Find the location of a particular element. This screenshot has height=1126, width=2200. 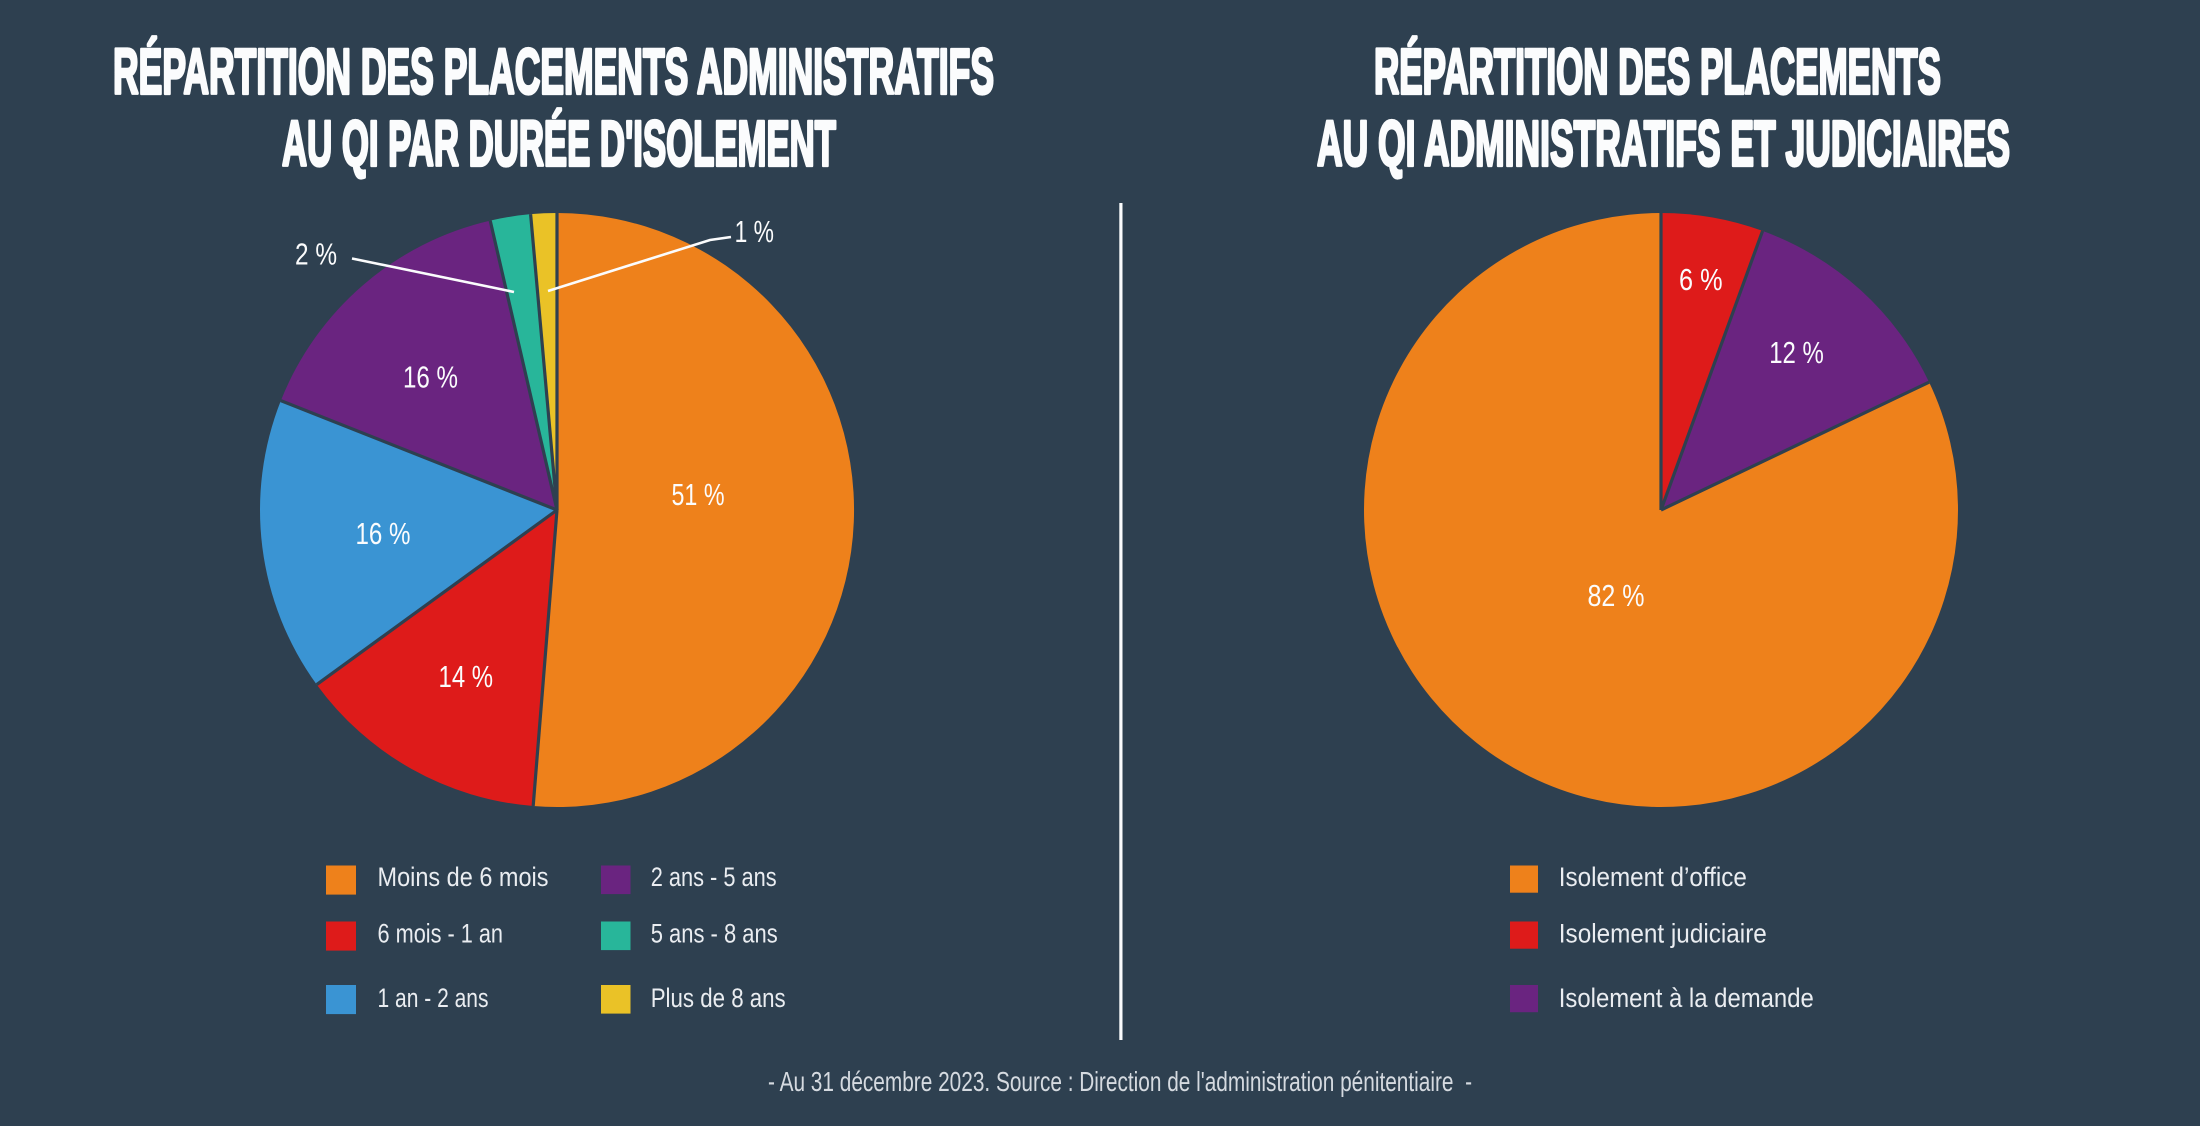

svg-text: 1 % is located at coordinates (754, 231).